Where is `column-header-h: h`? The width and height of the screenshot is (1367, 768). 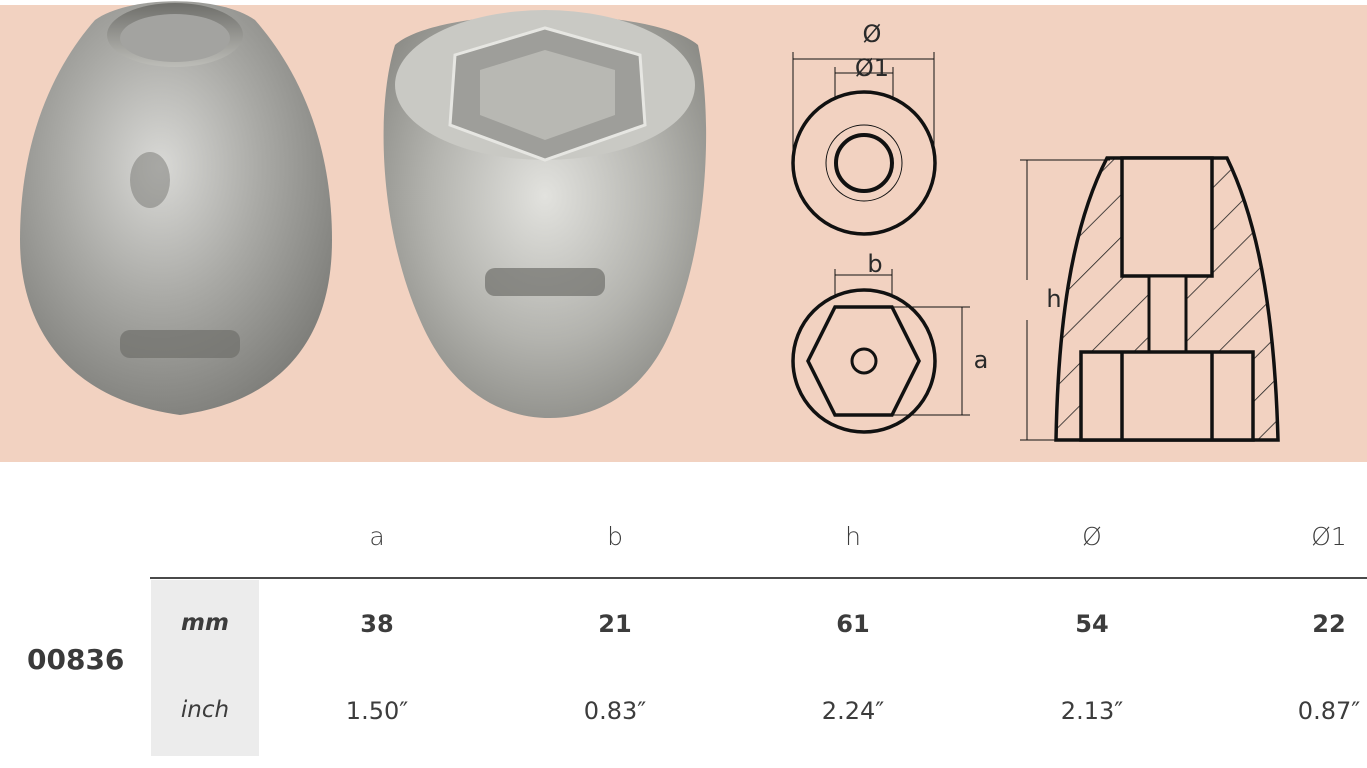
column-header-h: h is located at coordinates (853, 536).